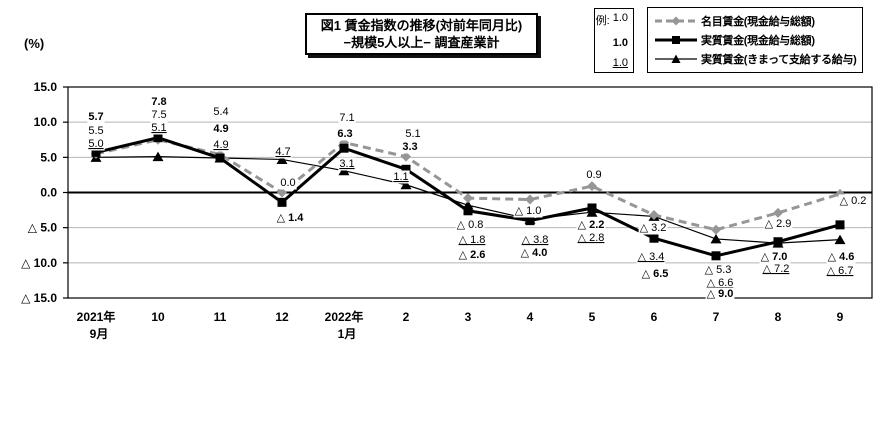 The width and height of the screenshot is (890, 425). Describe the element at coordinates (853, 201) in the screenshot. I see `data-point-value-label: △ 0.2` at that location.